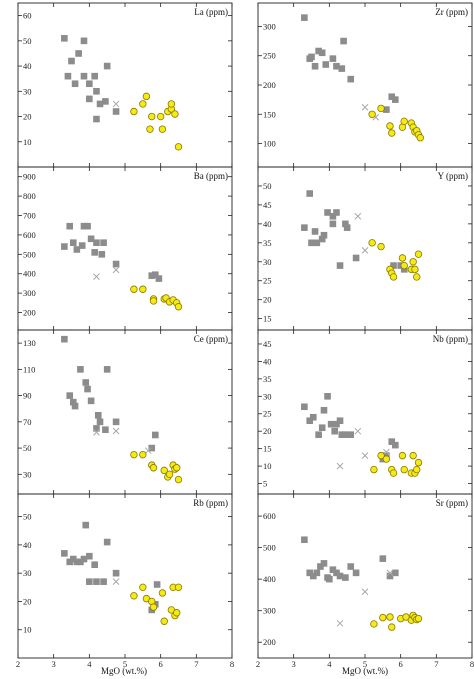  I want to click on y-tick-label: 30, so click(267, 262).